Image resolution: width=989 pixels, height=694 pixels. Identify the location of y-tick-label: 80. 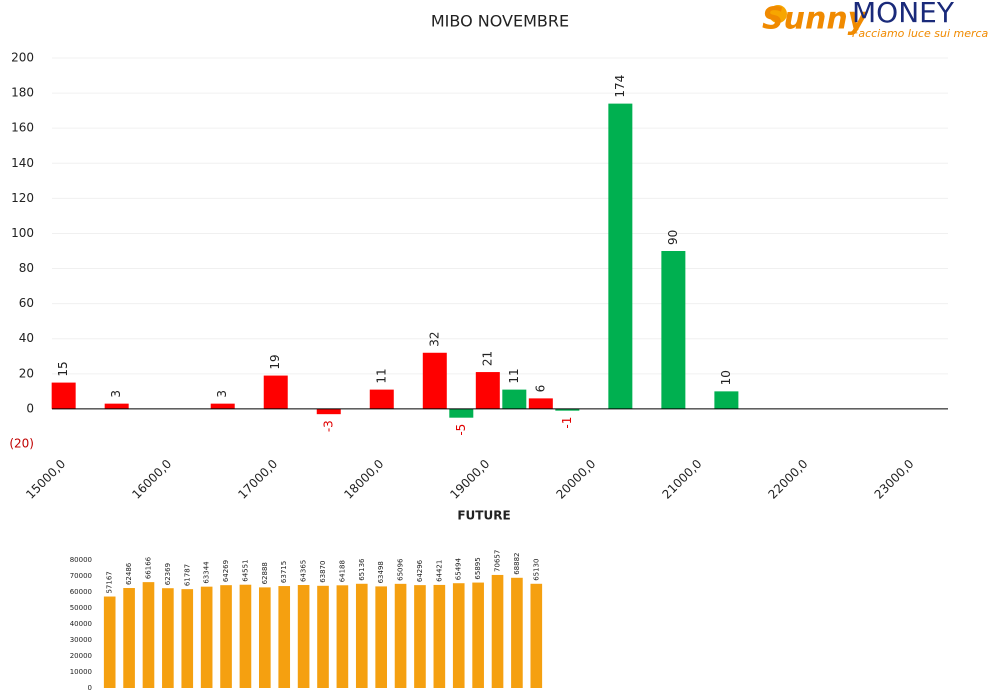
(26, 268).